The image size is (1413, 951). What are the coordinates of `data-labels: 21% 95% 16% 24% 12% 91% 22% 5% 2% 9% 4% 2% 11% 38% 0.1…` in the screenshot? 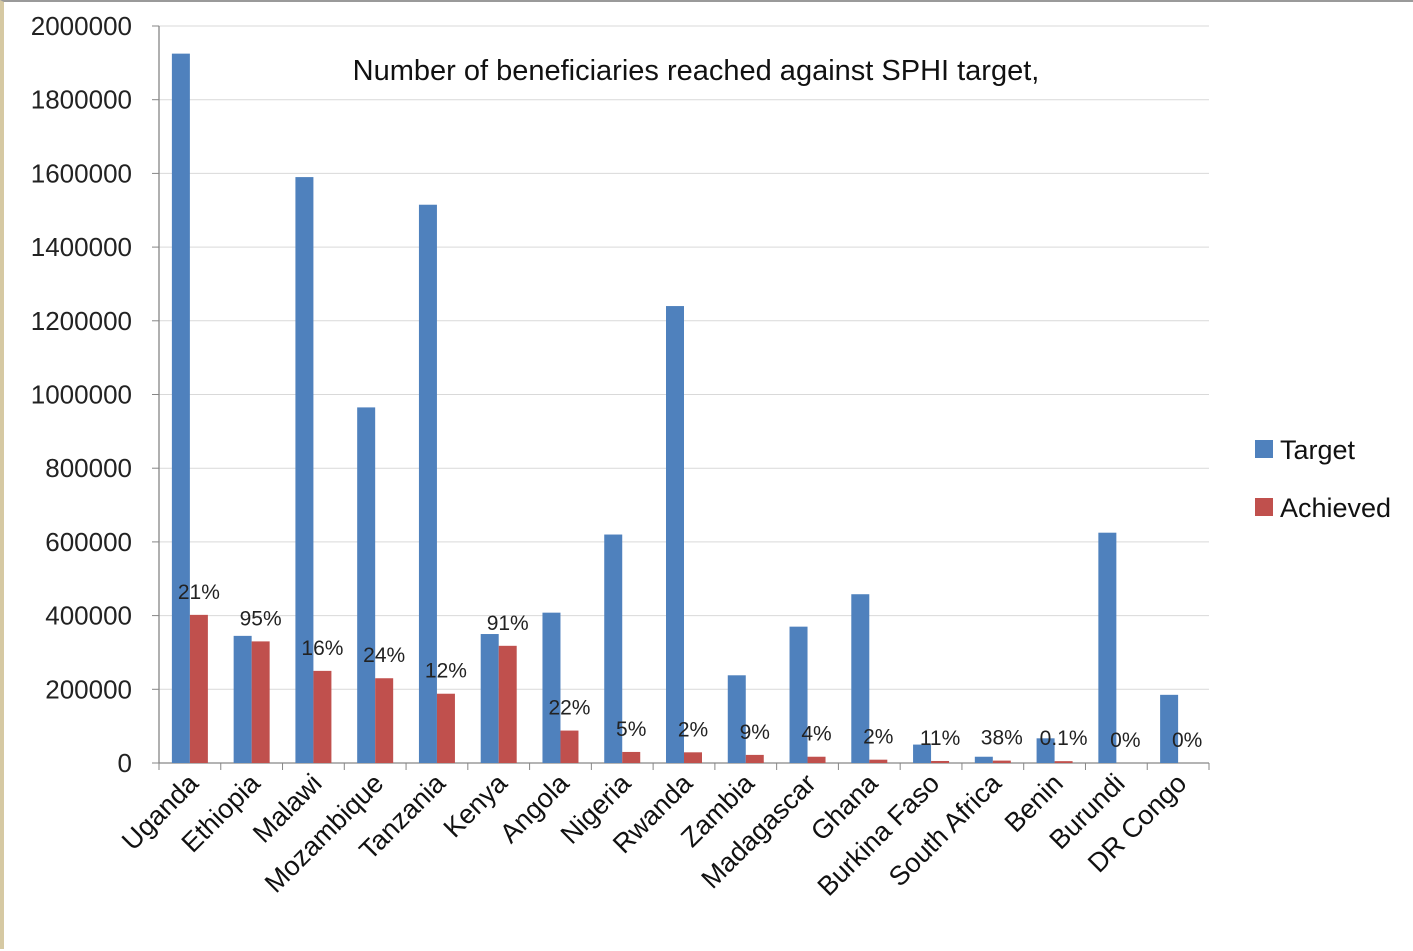 It's located at (690, 666).